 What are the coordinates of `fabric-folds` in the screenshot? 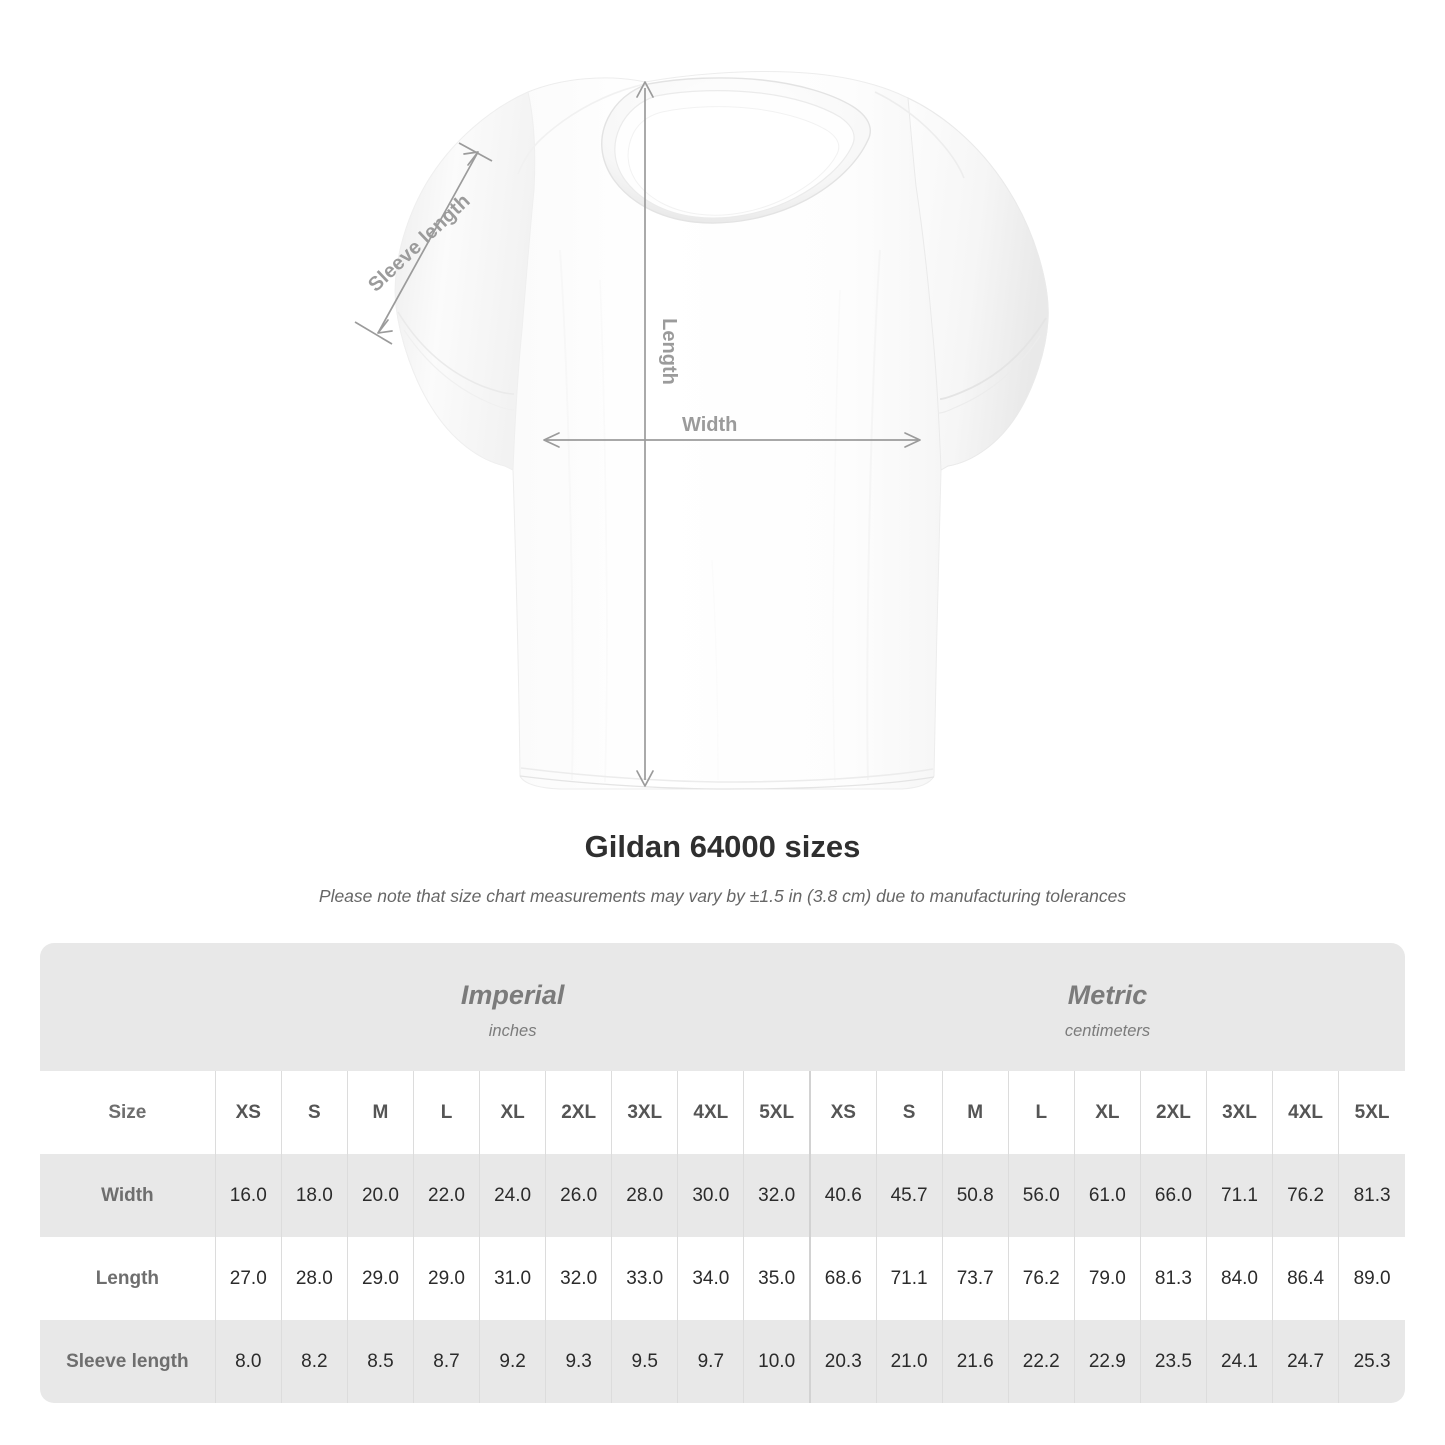 It's located at (720, 516).